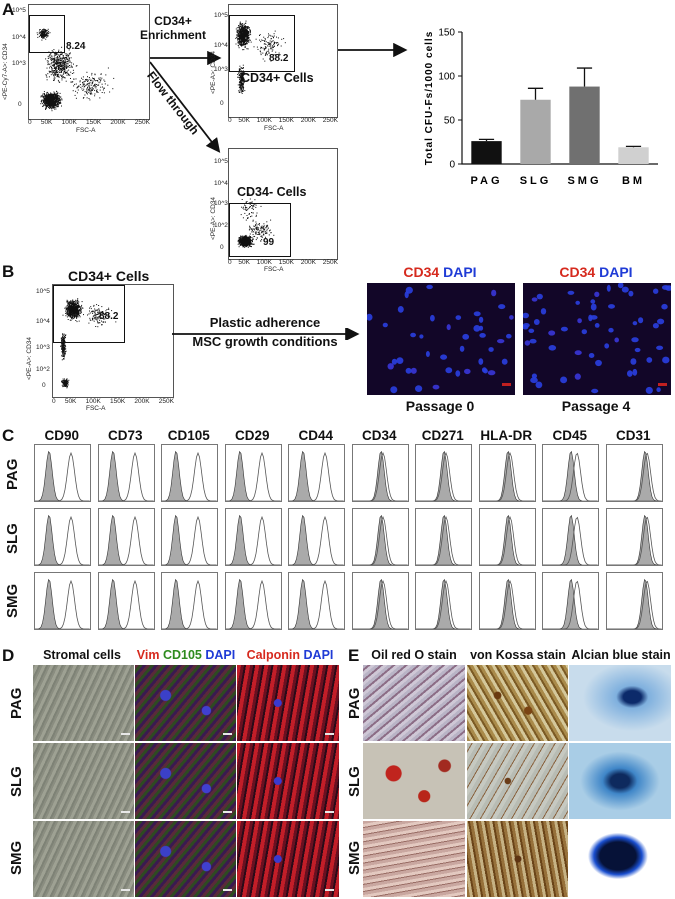 This screenshot has height=899, width=675. I want to click on category-label: BM, so click(633, 181).